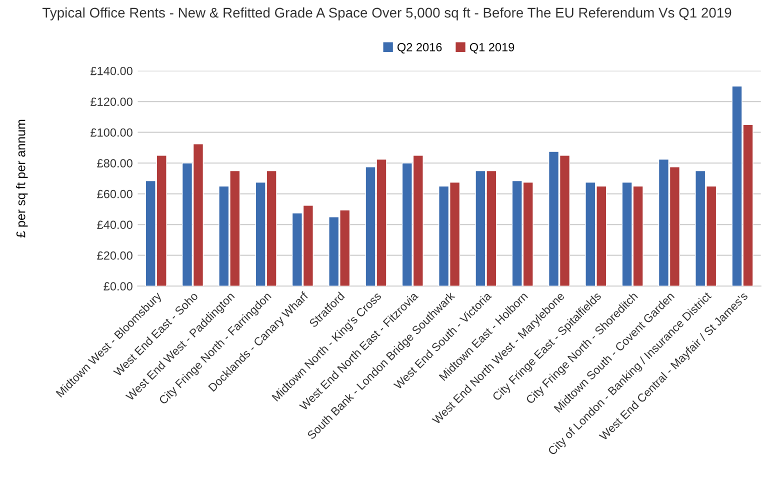 This screenshot has width=774, height=495. What do you see at coordinates (114, 224) in the screenshot?
I see `y-tick-label: £40.00` at bounding box center [114, 224].